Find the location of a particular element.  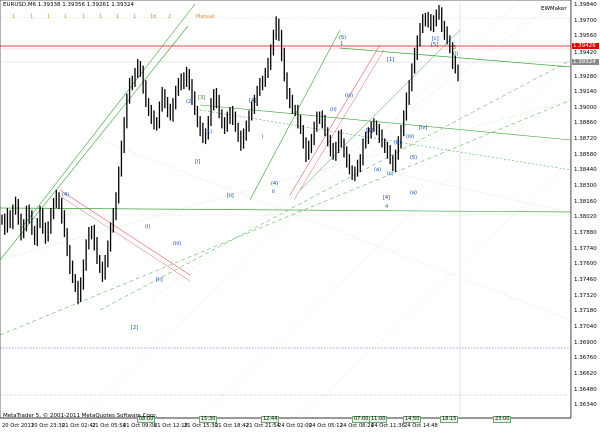

price-tick: 1.38720 is located at coordinates (585, 139).